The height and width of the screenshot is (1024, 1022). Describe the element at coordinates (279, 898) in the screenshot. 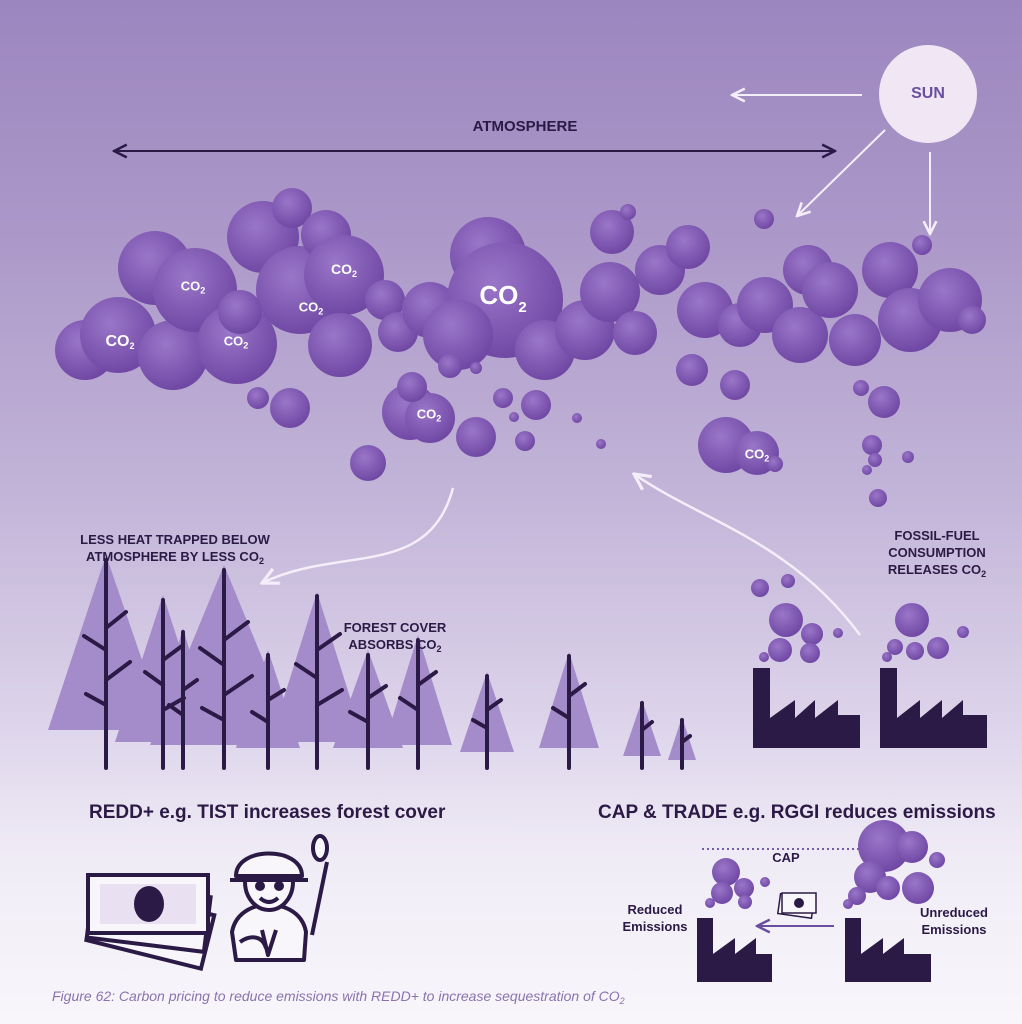

I see `farmer-icon` at that location.